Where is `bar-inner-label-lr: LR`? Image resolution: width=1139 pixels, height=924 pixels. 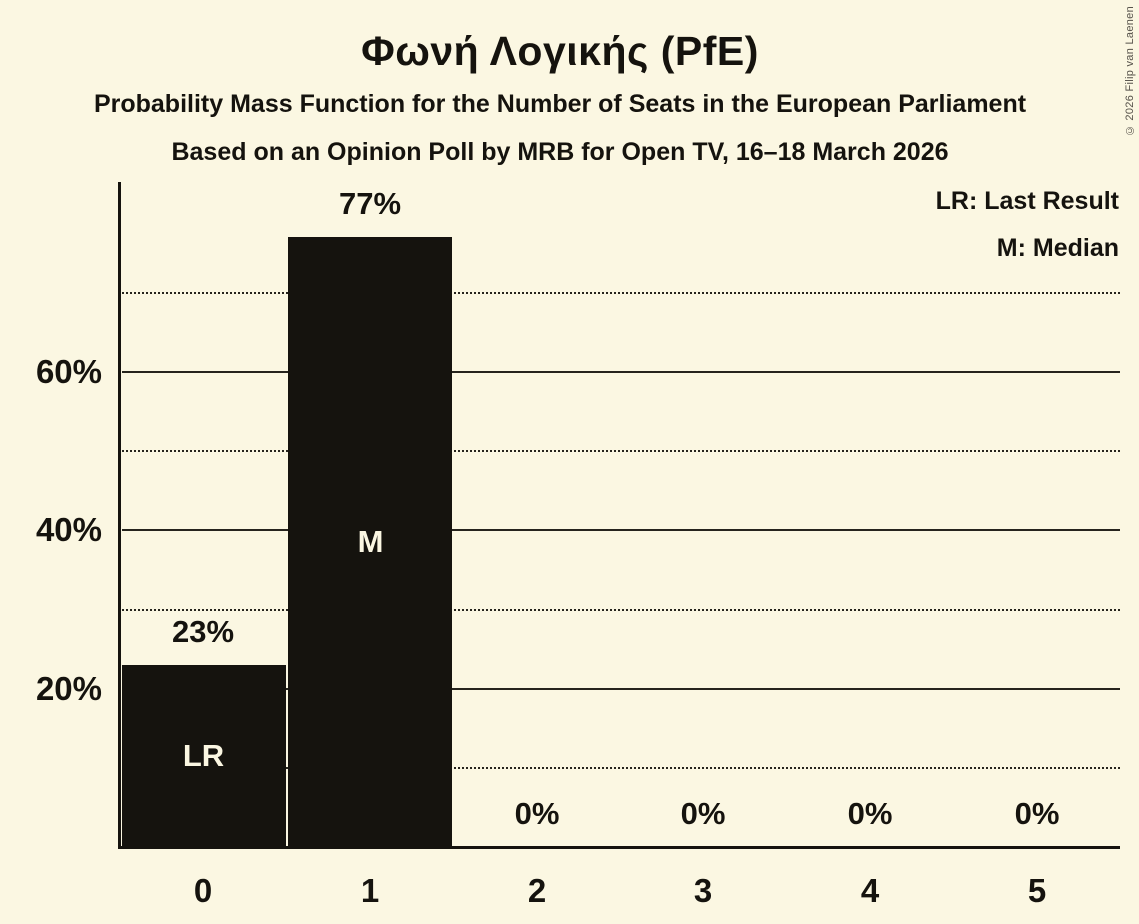
bar-inner-label-lr: LR is located at coordinates (203, 755).